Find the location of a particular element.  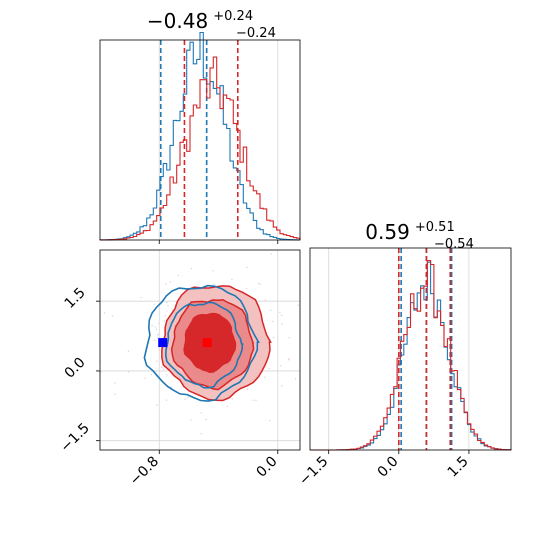

right-hist-frame is located at coordinates (410, 349).